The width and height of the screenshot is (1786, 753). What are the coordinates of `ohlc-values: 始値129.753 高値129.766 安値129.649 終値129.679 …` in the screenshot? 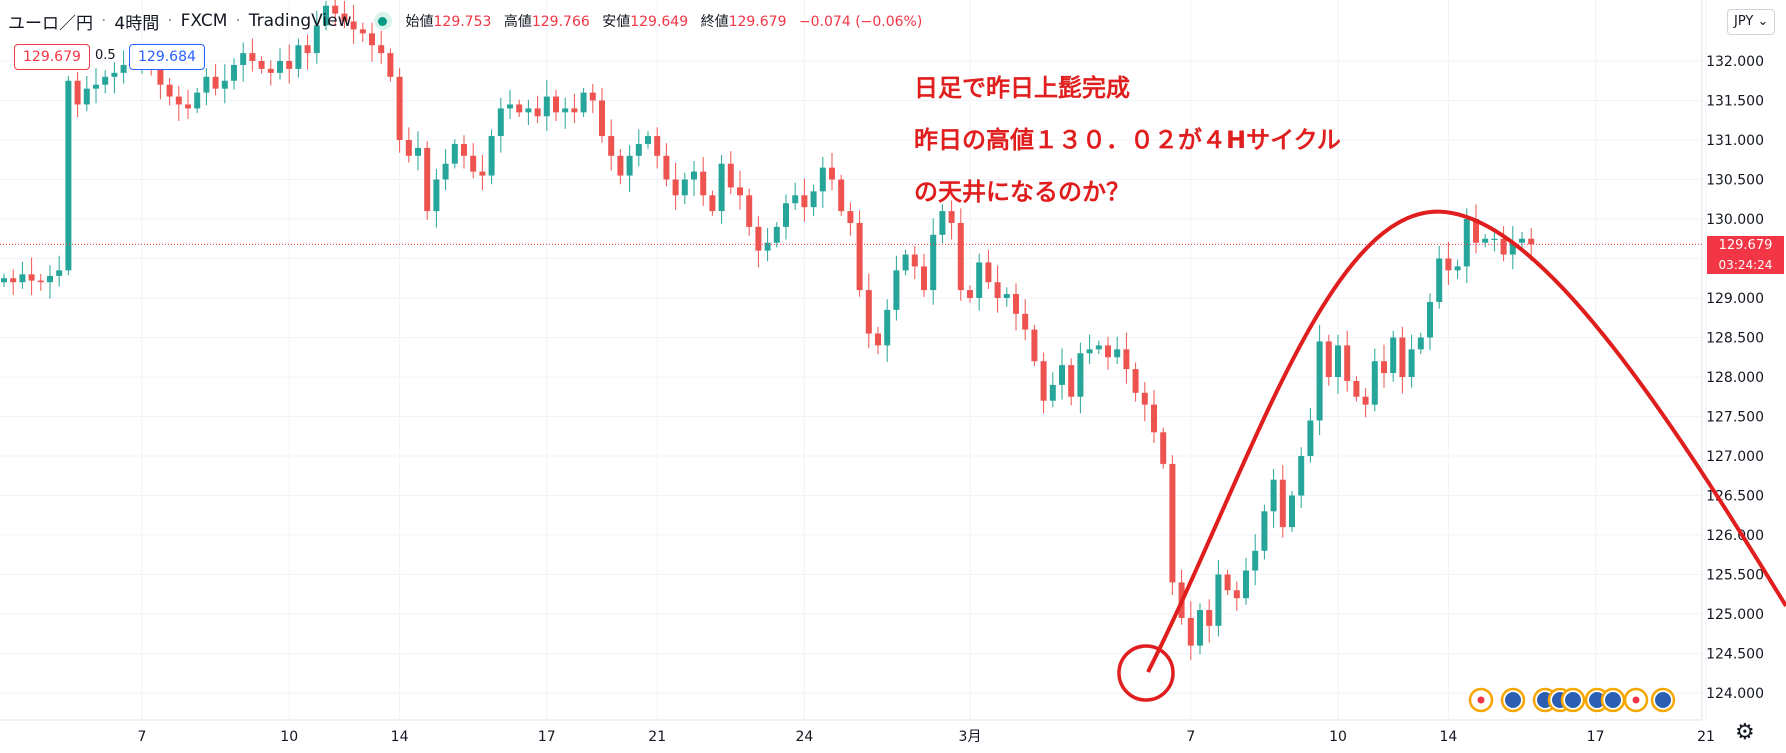 It's located at (664, 22).